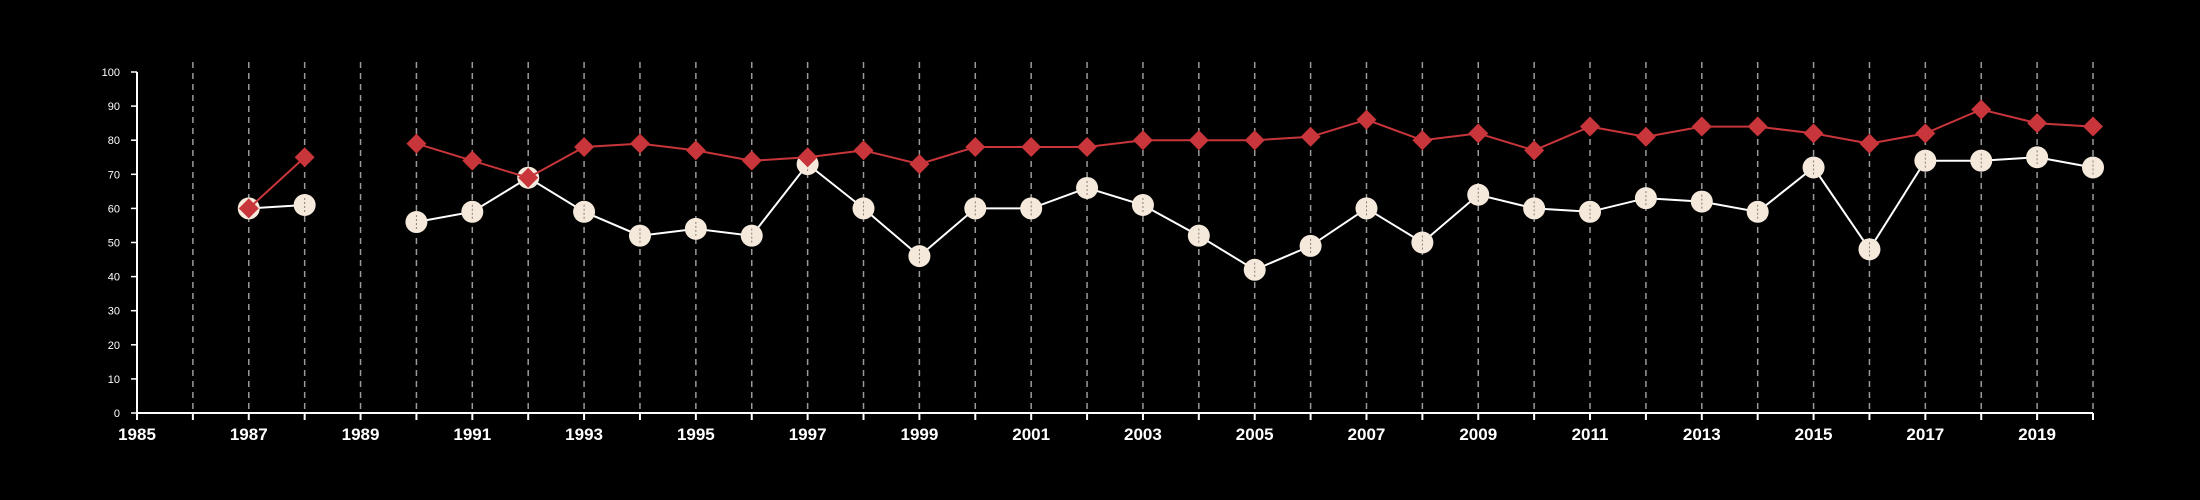  What do you see at coordinates (117, 414) in the screenshot?
I see `y-tick-label: 0` at bounding box center [117, 414].